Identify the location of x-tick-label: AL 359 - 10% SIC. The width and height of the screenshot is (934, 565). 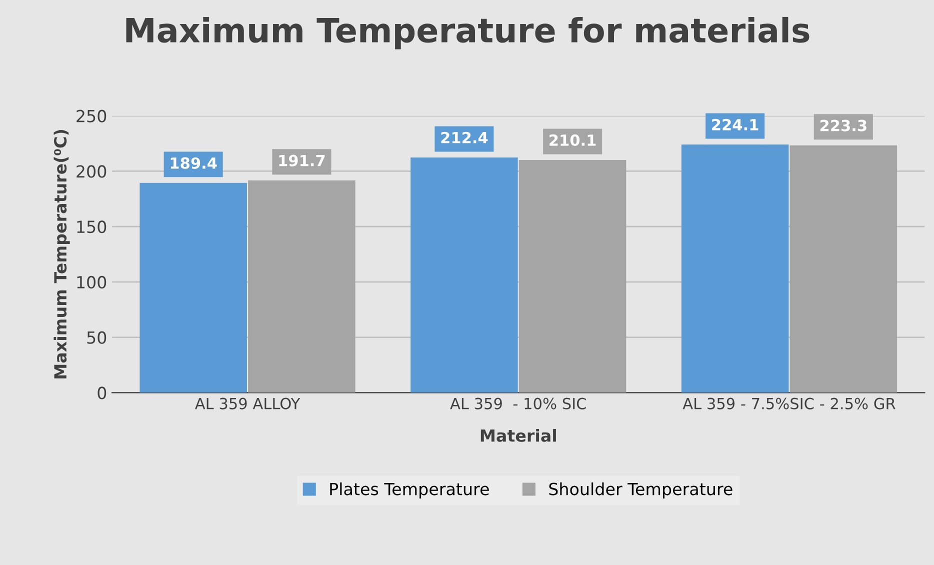
(518, 404).